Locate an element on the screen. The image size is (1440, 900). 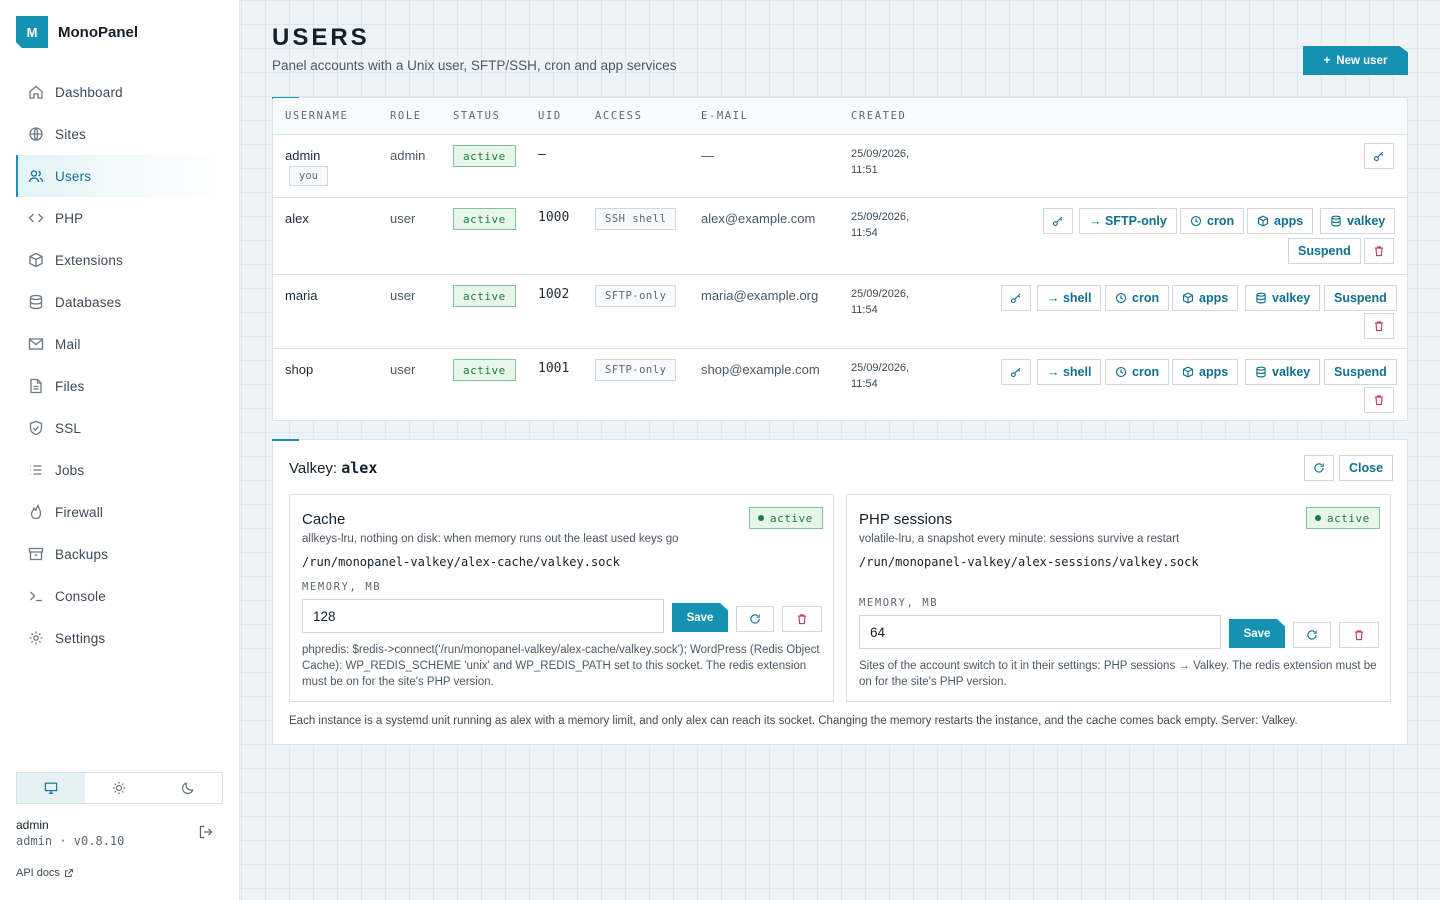
sun-icon is located at coordinates (119, 788).